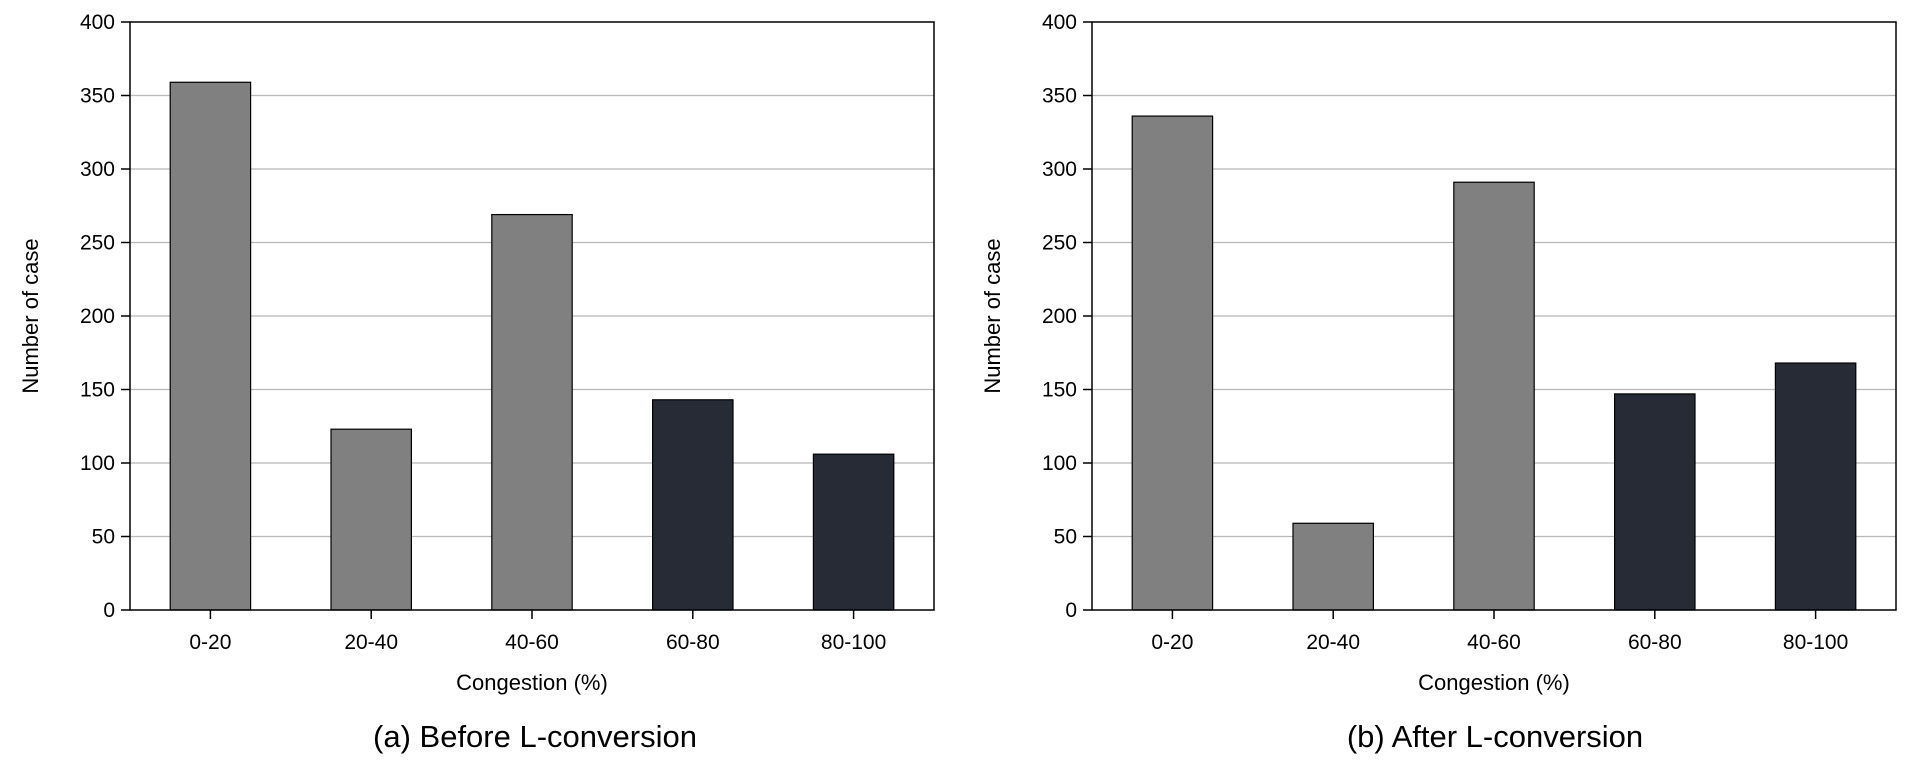 The image size is (1916, 776). What do you see at coordinates (1495, 736) in the screenshot?
I see `chart-caption: (b) After L-conversion` at bounding box center [1495, 736].